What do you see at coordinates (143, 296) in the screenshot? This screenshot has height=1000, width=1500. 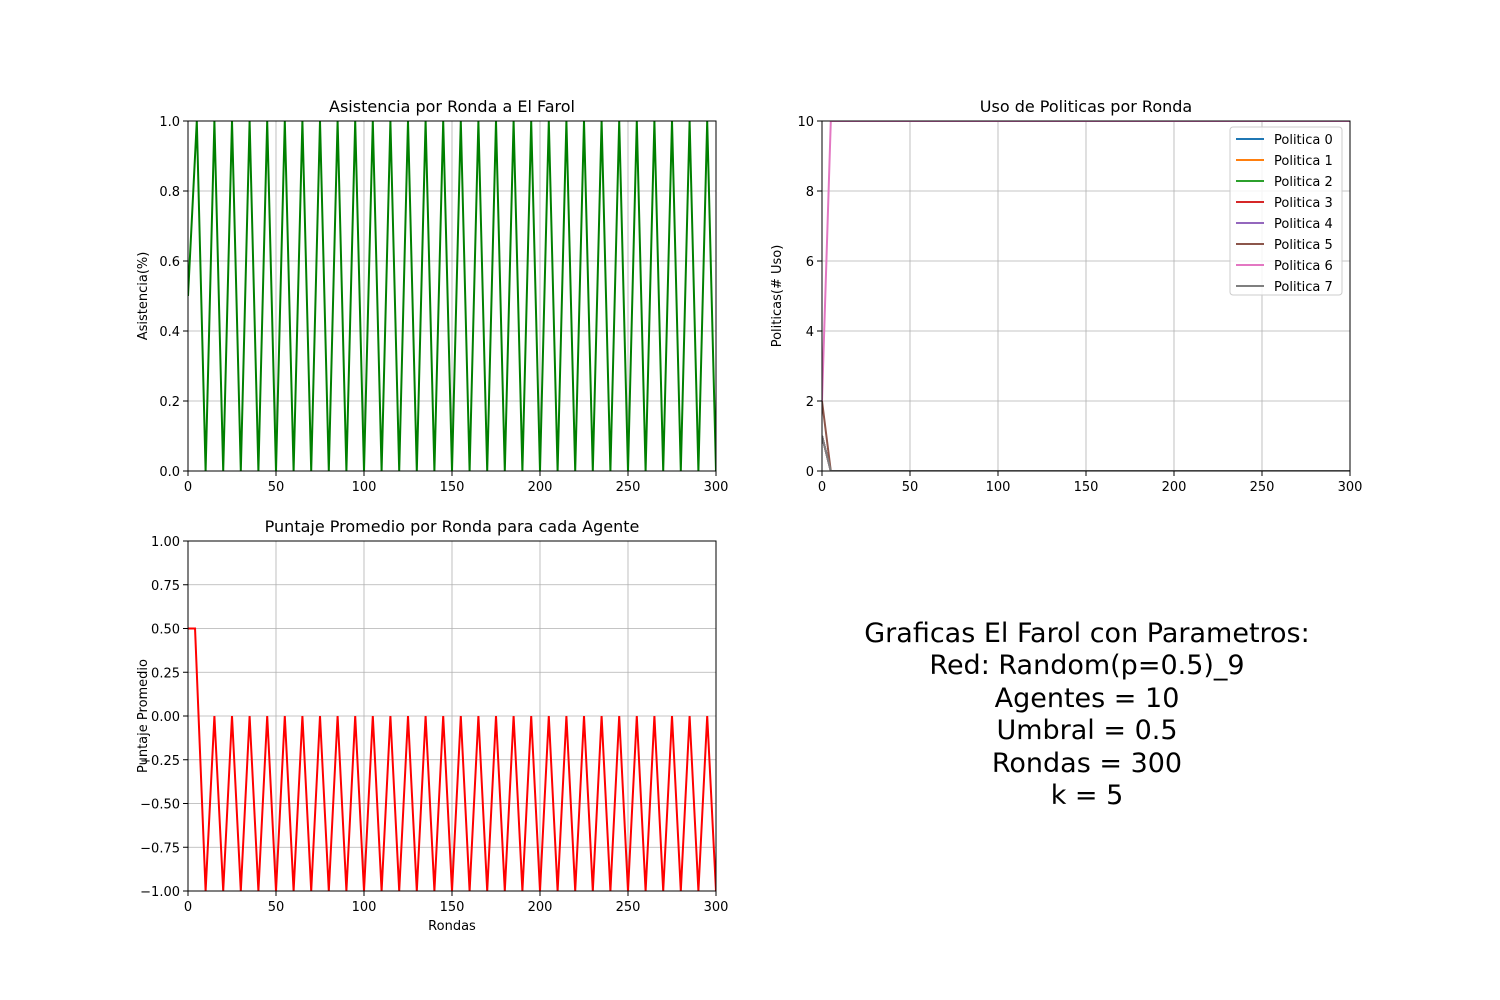 I see `y-axis-label: Asistencia(%)` at bounding box center [143, 296].